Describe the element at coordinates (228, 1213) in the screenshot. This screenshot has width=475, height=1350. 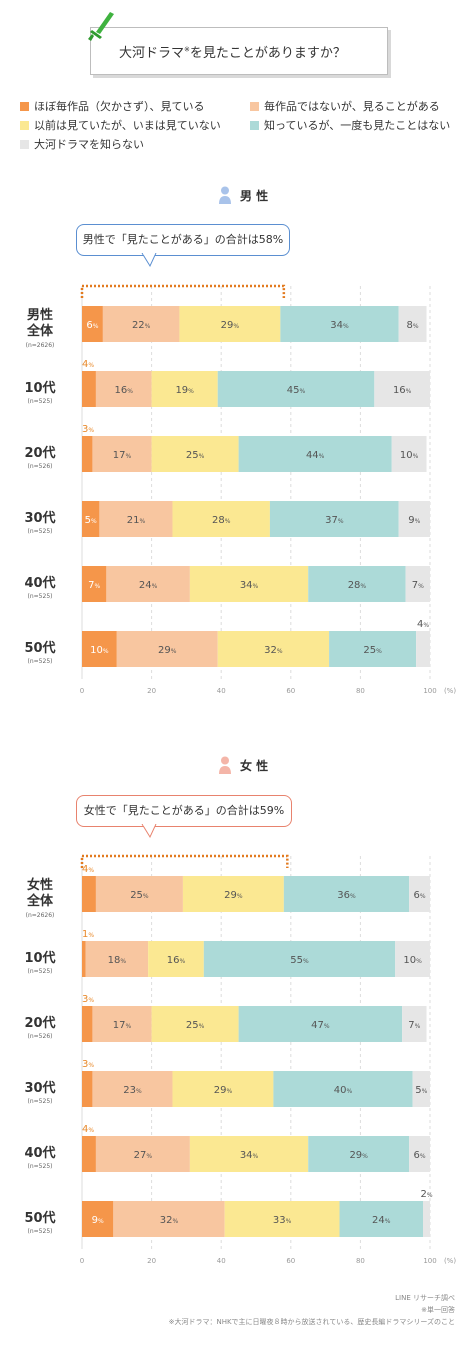
I see `bar-row: 50代 (n=525) 9% 32% 33% 24% 2%` at that location.